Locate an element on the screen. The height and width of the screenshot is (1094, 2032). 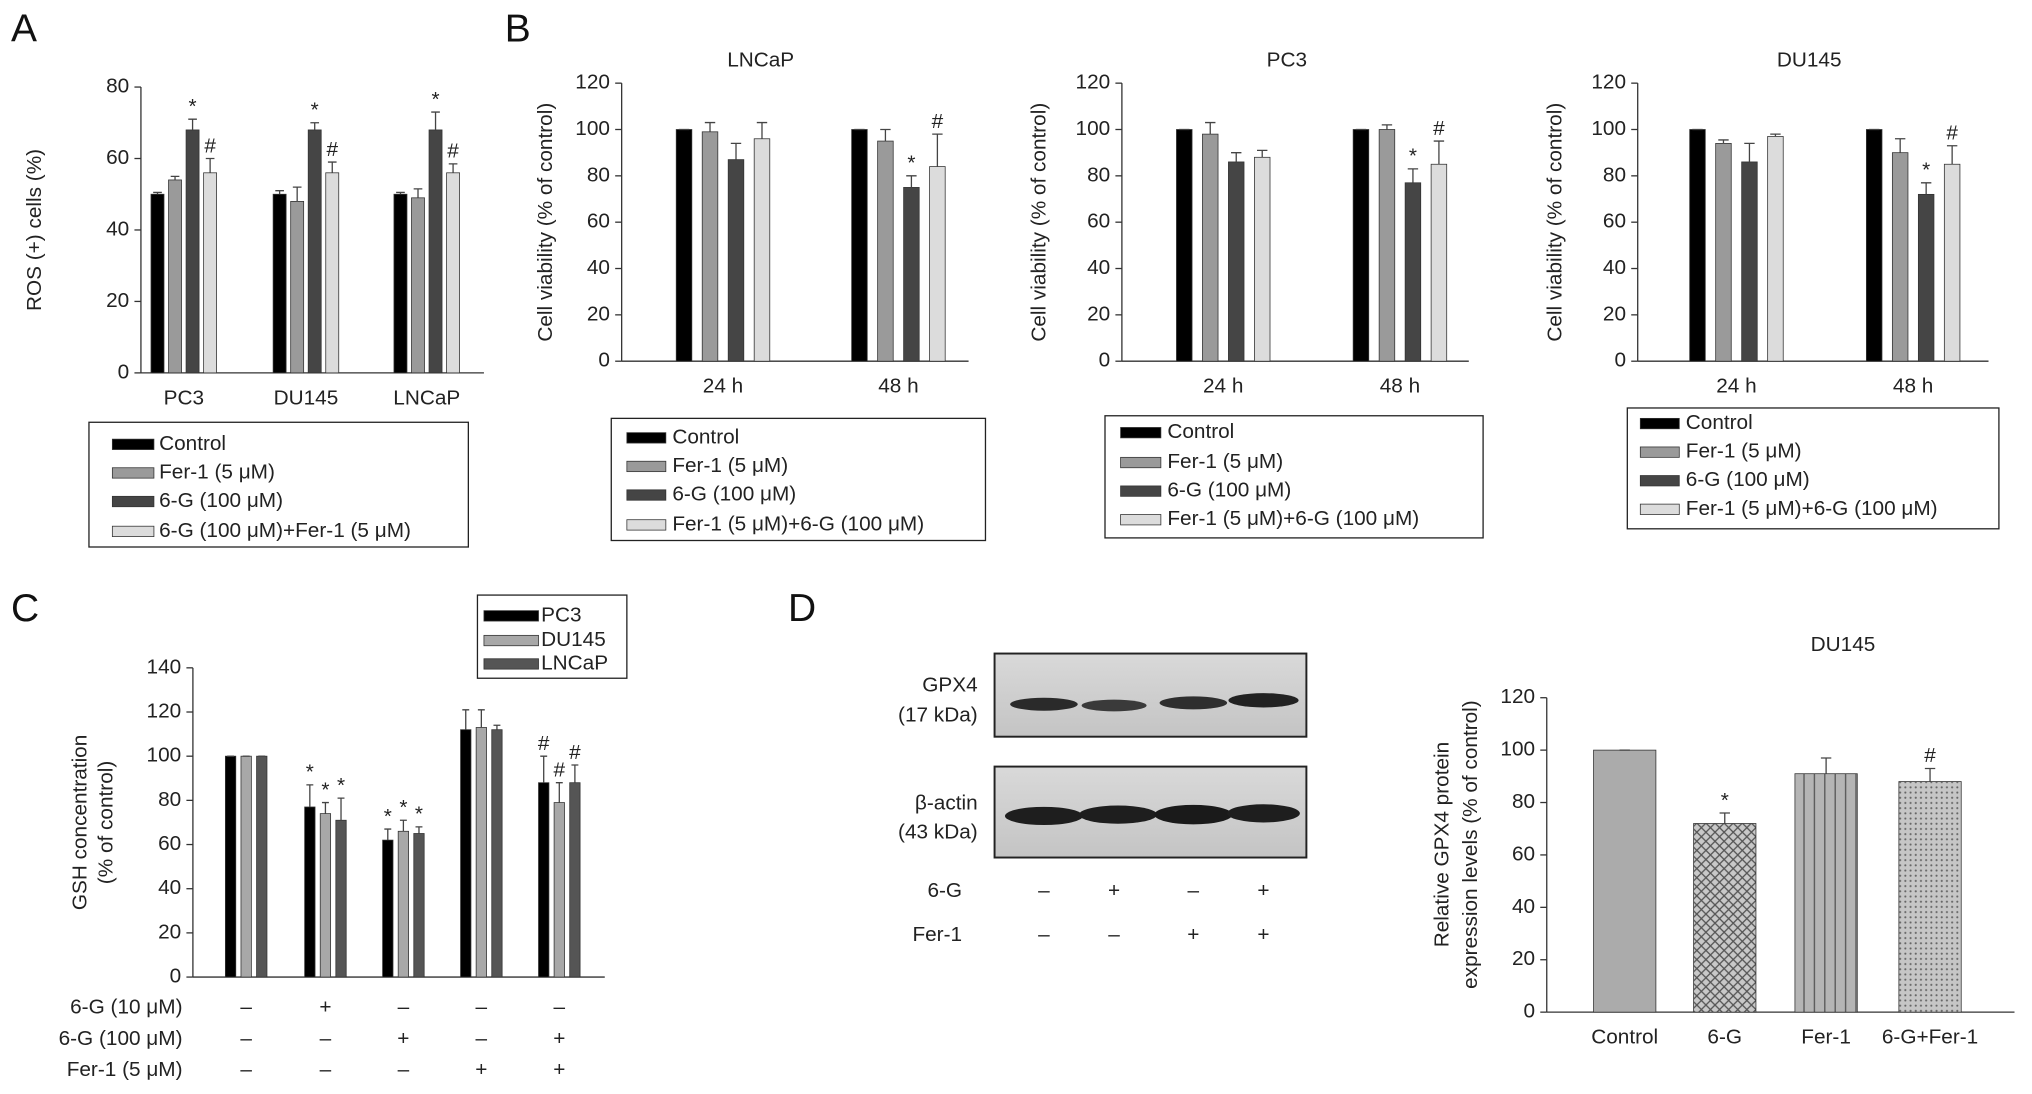
panel-label: A is located at coordinates (24, 28).